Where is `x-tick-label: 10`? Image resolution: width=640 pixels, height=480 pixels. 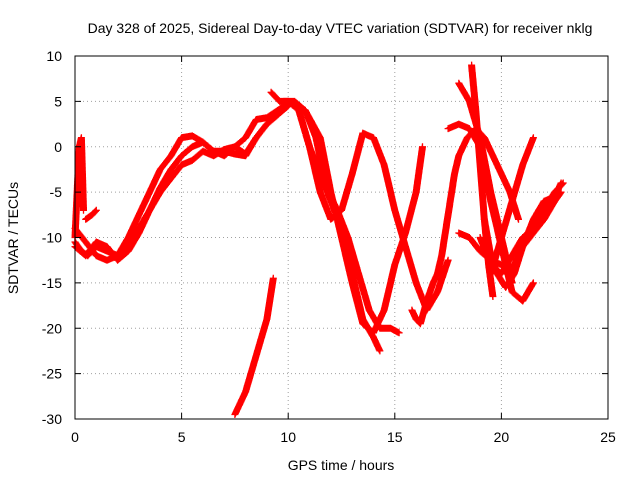 x-tick-label: 10 is located at coordinates (288, 437).